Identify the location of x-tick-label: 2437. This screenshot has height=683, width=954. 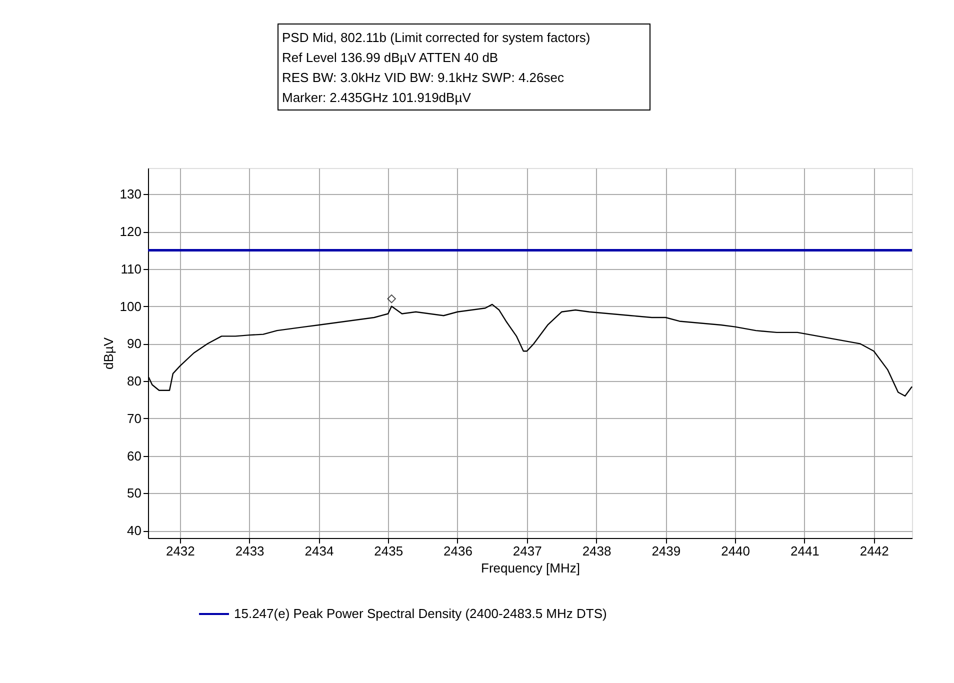
(527, 551).